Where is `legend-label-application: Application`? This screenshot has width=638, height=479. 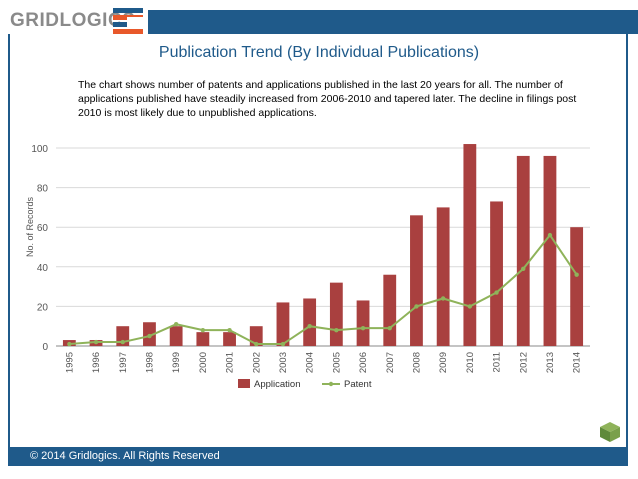 legend-label-application: Application is located at coordinates (277, 384).